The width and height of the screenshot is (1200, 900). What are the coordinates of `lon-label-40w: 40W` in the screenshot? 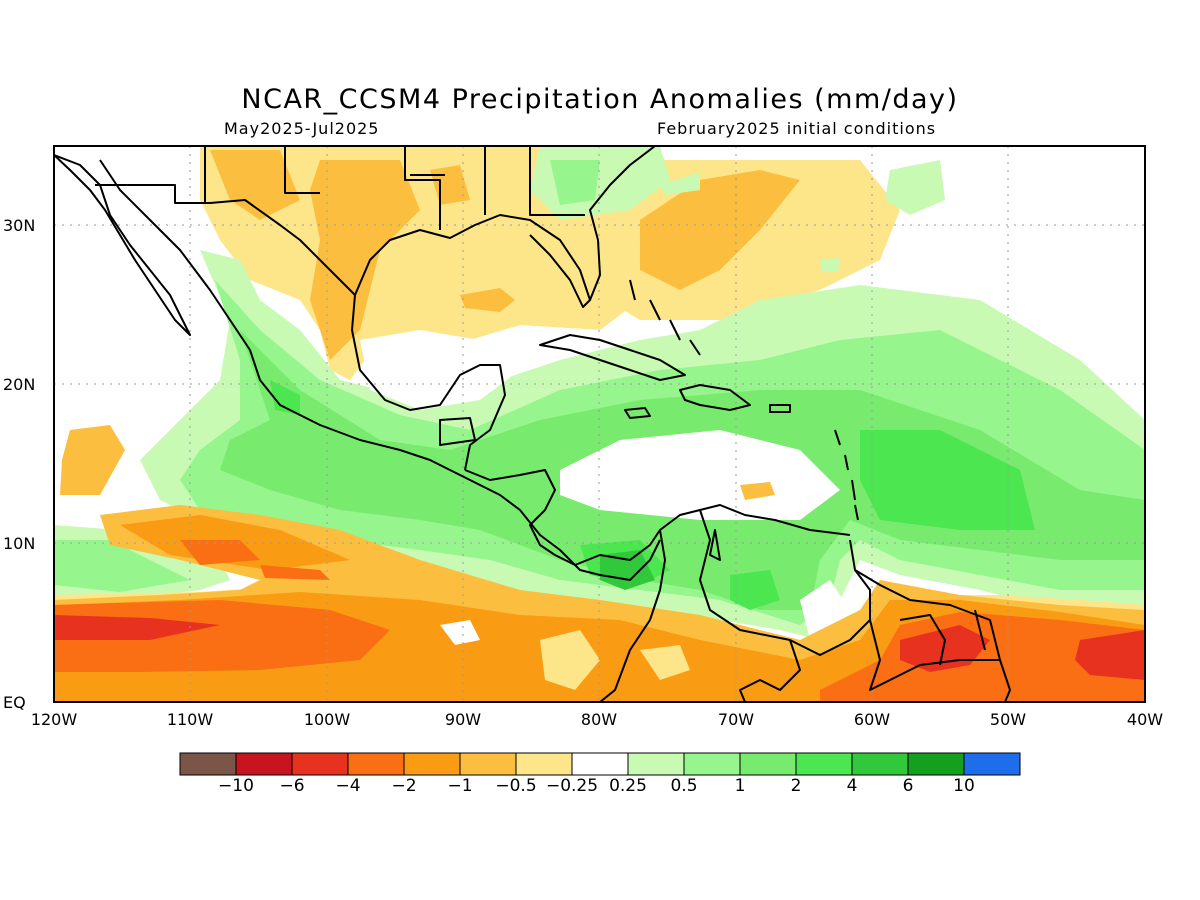 It's located at (1145, 719).